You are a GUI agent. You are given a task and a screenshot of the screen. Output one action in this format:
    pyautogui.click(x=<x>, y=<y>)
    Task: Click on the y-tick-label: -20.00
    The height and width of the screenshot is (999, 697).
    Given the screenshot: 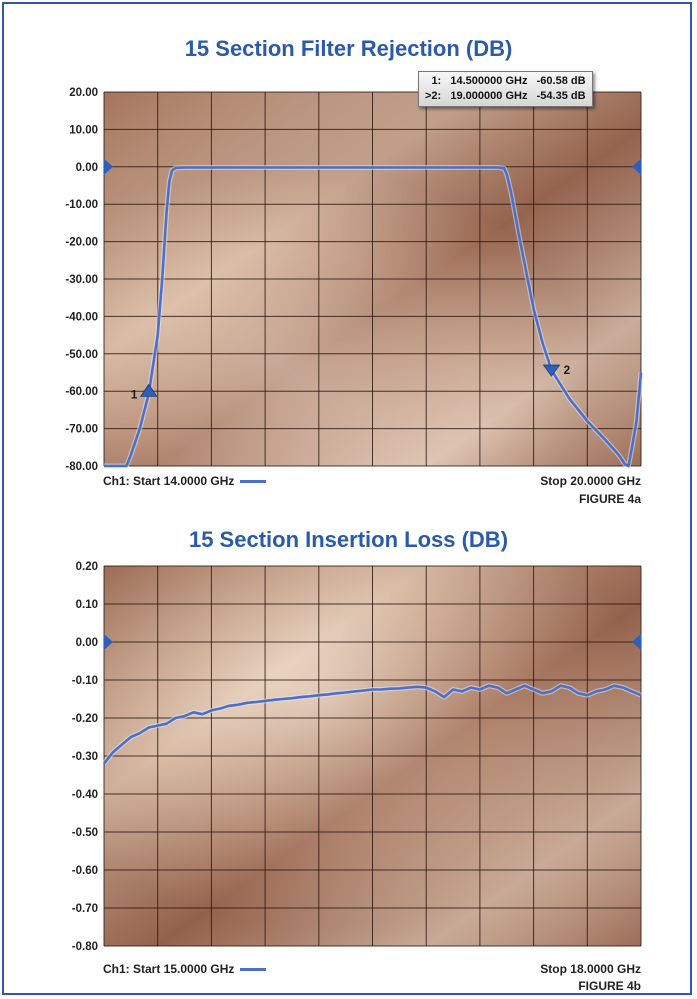 What is the action you would take?
    pyautogui.click(x=81, y=243)
    